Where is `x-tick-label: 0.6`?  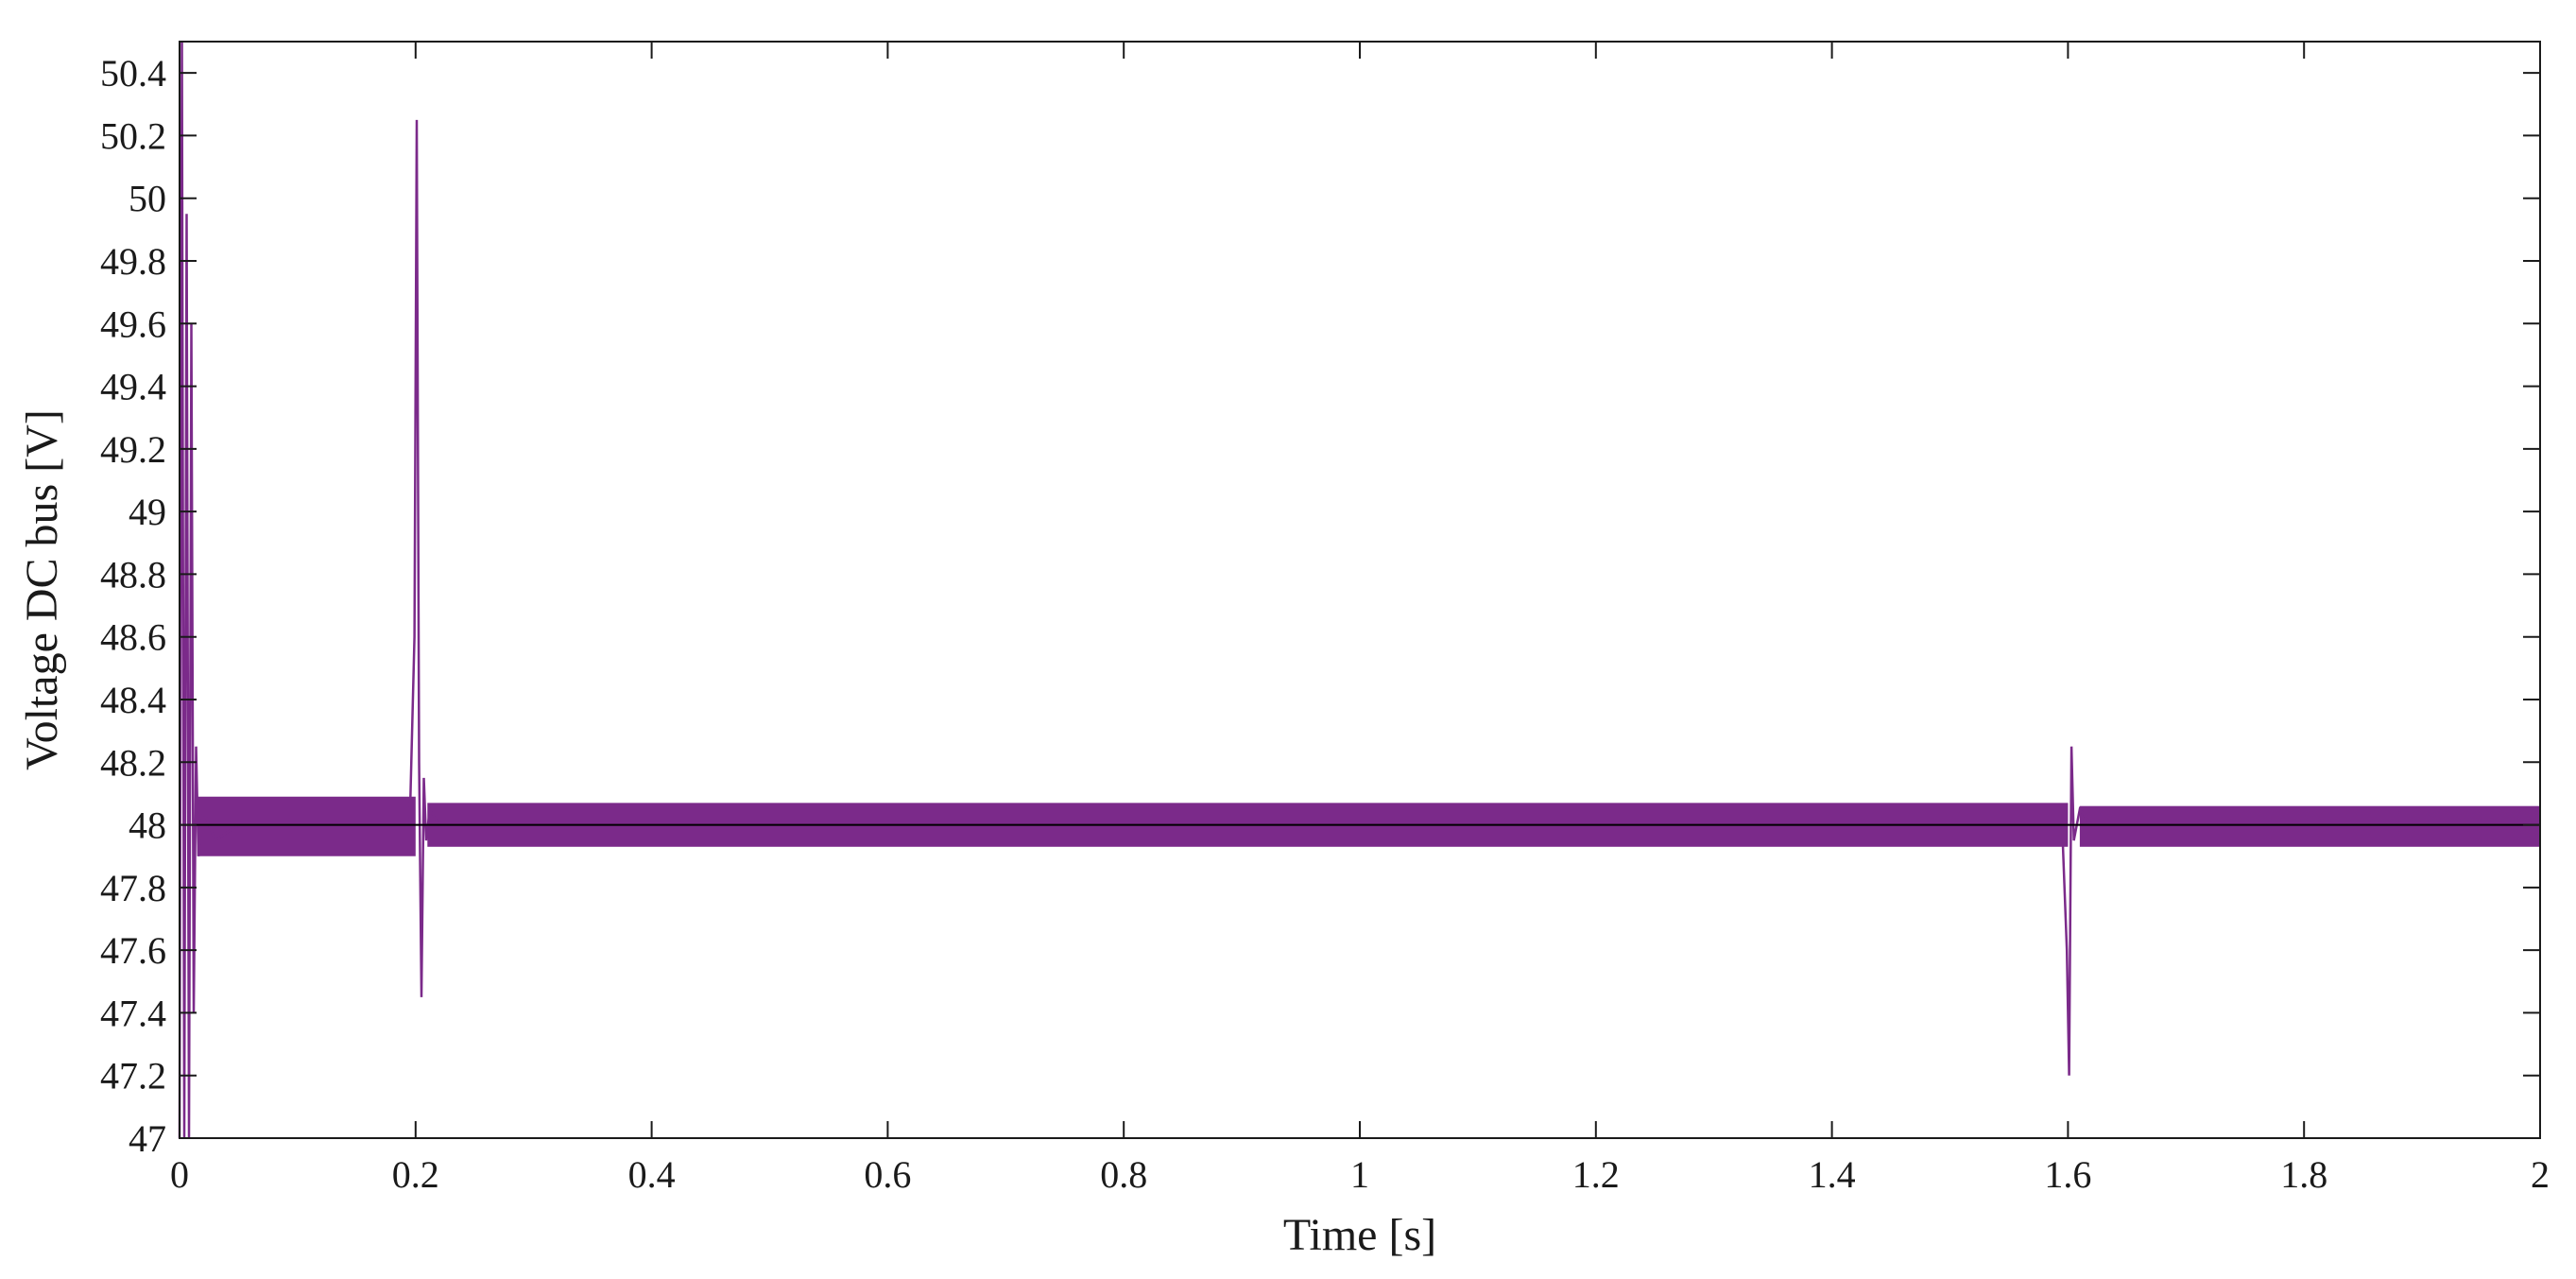 x-tick-label: 0.6 is located at coordinates (887, 1174).